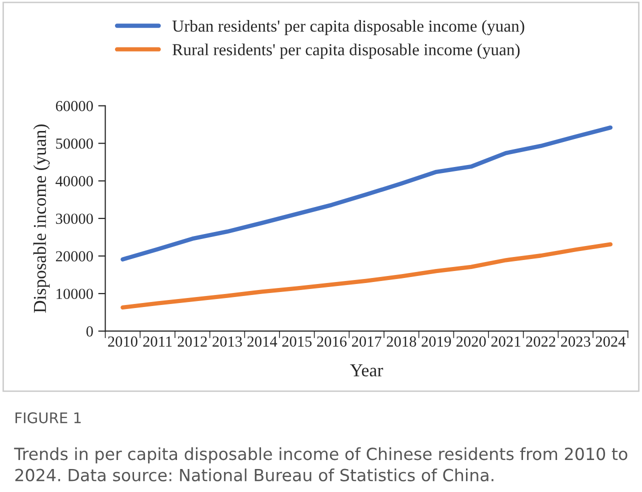 The image size is (642, 492). Describe the element at coordinates (227, 341) in the screenshot. I see `x-tick-label: 2013` at that location.